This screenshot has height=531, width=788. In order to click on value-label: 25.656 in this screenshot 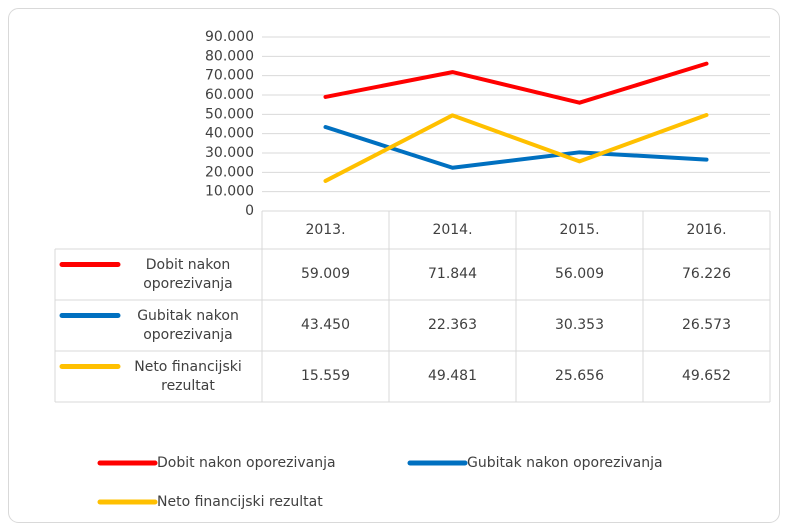, I will do `click(579, 376)`.